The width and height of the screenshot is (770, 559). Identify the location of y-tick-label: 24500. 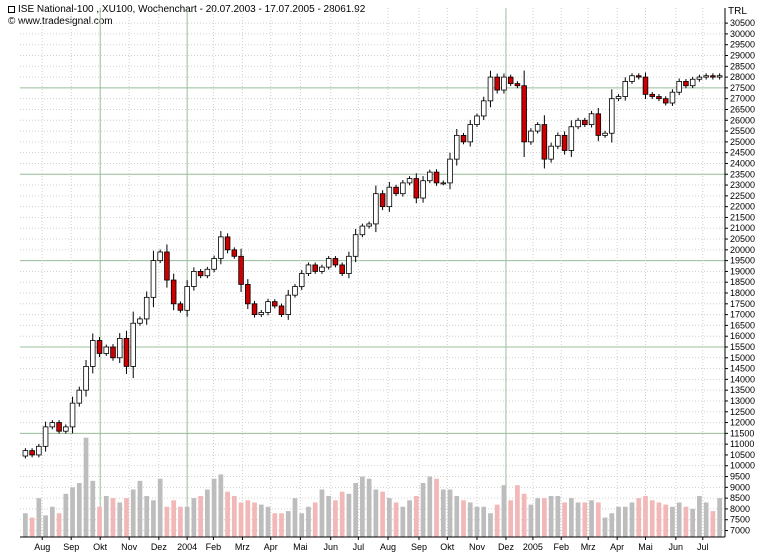
(742, 153).